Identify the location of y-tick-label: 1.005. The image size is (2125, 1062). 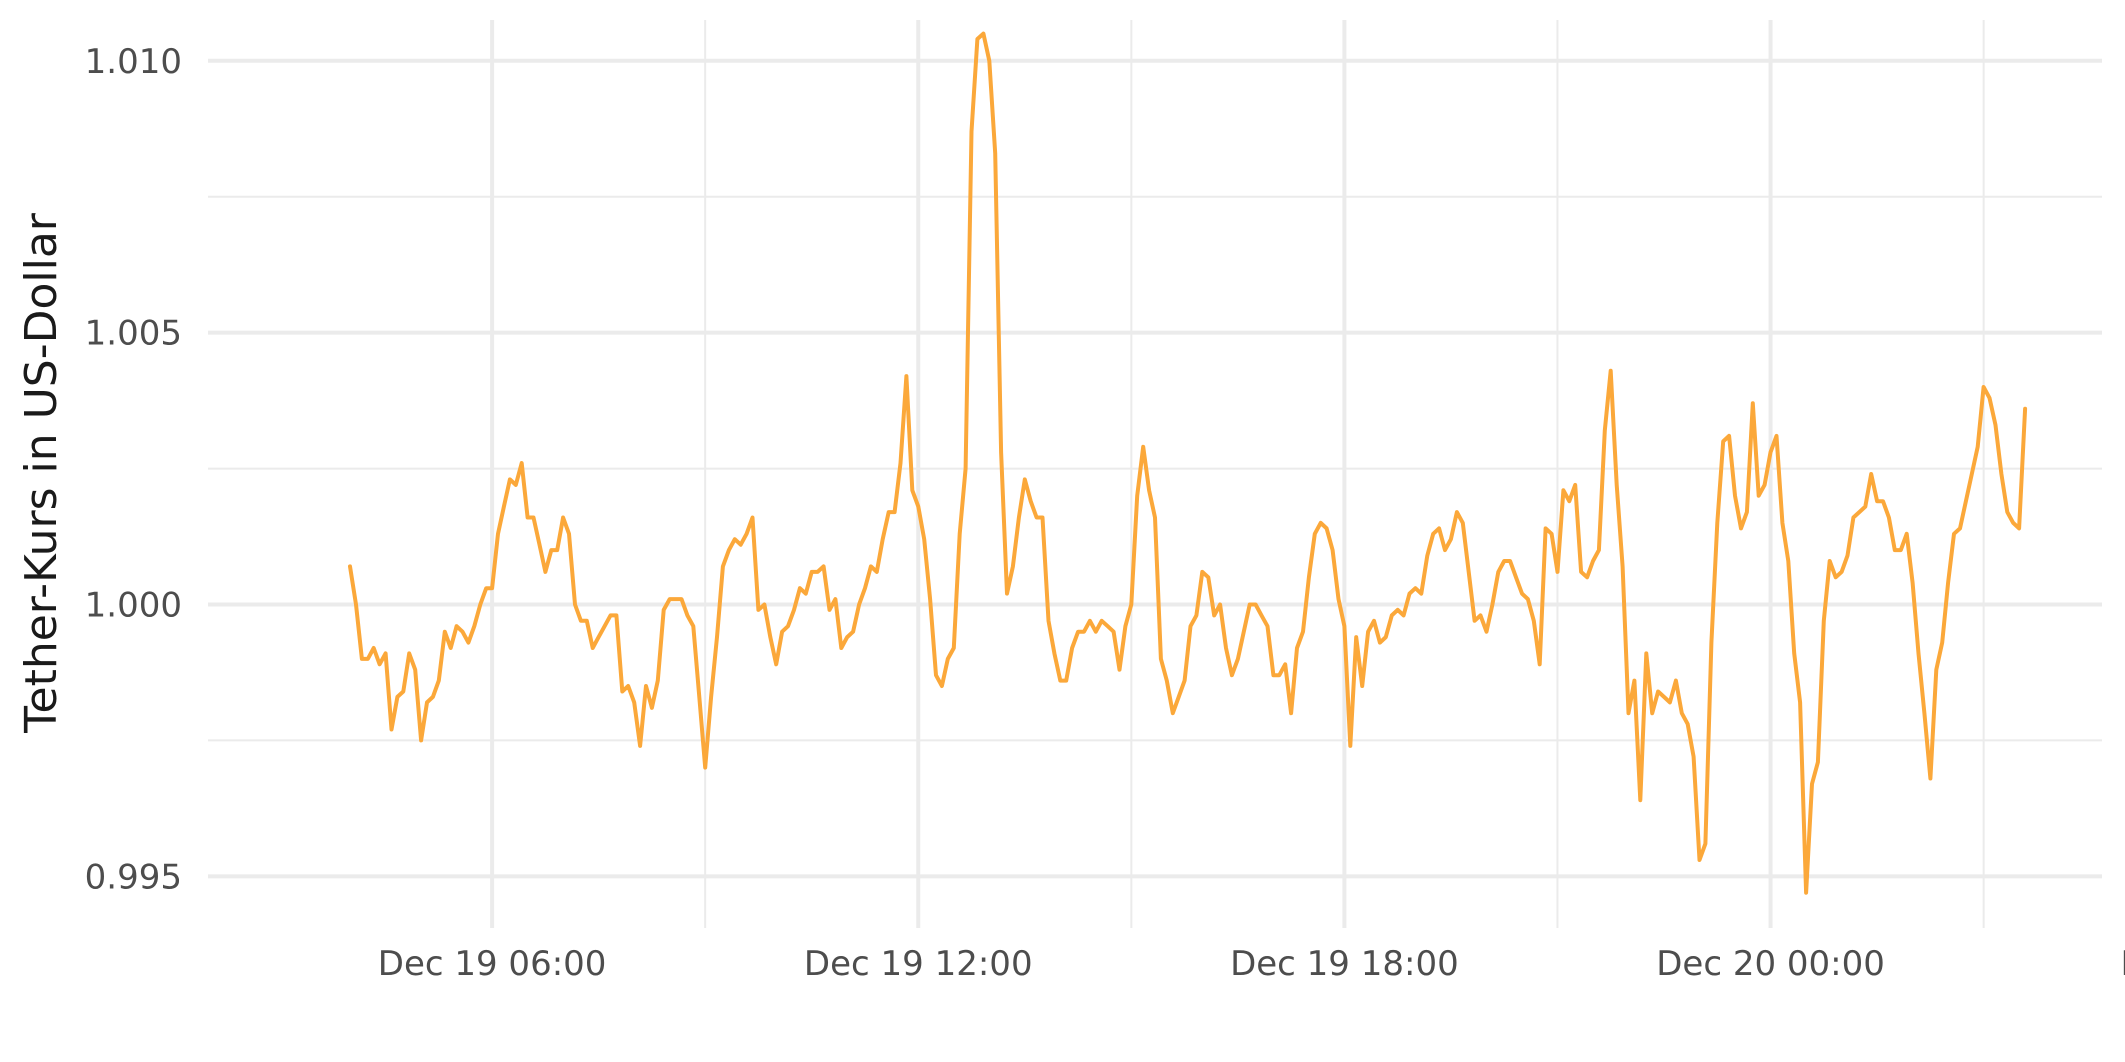
(133, 334).